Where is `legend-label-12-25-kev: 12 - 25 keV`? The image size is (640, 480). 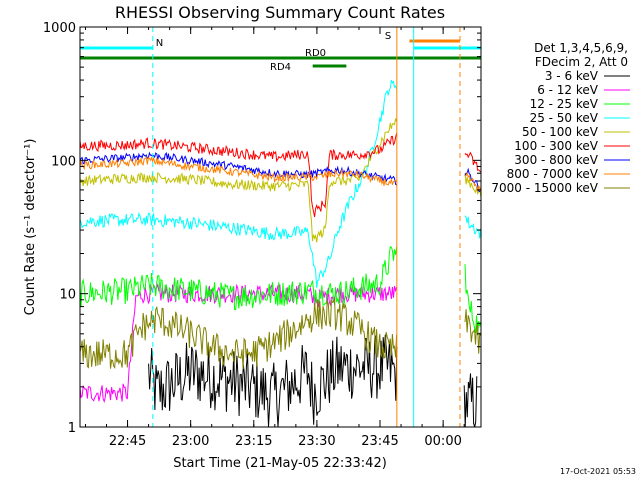
legend-label-12-25-kev: 12 - 25 keV is located at coordinates (564, 104).